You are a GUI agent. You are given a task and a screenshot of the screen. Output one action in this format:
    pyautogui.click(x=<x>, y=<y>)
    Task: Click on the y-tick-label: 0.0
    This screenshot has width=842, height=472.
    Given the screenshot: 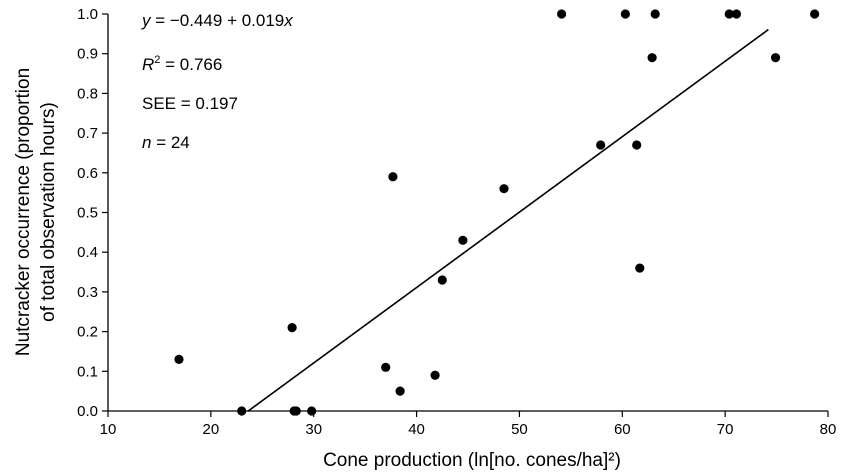 What is the action you would take?
    pyautogui.click(x=87, y=411)
    